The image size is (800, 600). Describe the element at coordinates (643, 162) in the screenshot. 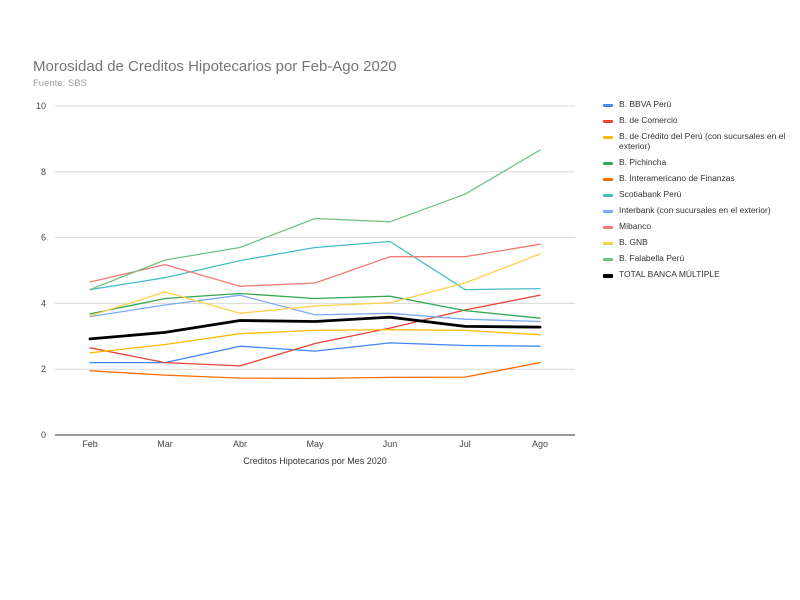

I see `legend-label: B. Pichincha` at that location.